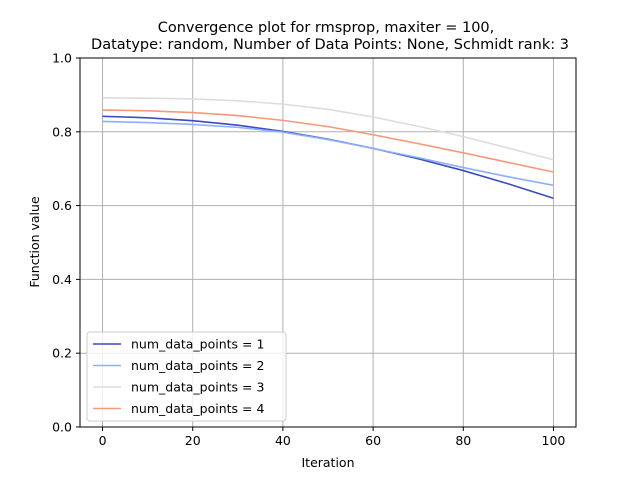 This screenshot has width=640, height=484. Describe the element at coordinates (62, 205) in the screenshot. I see `y-tick-label: 0.6` at that location.